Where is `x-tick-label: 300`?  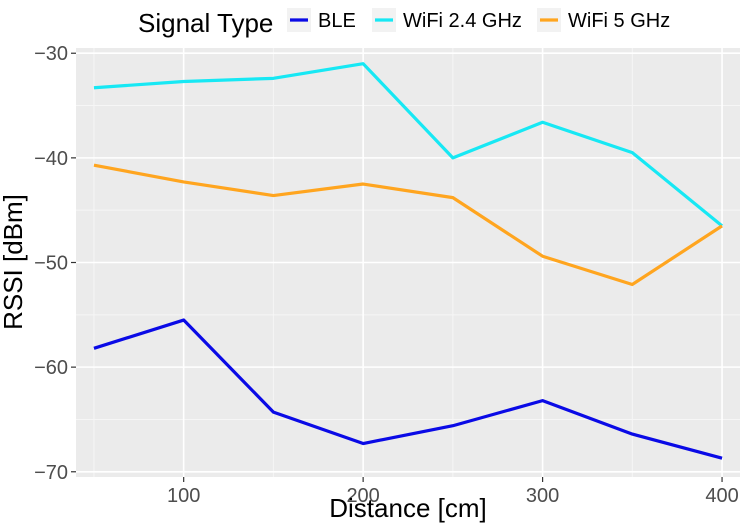 x-tick-label: 300 is located at coordinates (542, 496).